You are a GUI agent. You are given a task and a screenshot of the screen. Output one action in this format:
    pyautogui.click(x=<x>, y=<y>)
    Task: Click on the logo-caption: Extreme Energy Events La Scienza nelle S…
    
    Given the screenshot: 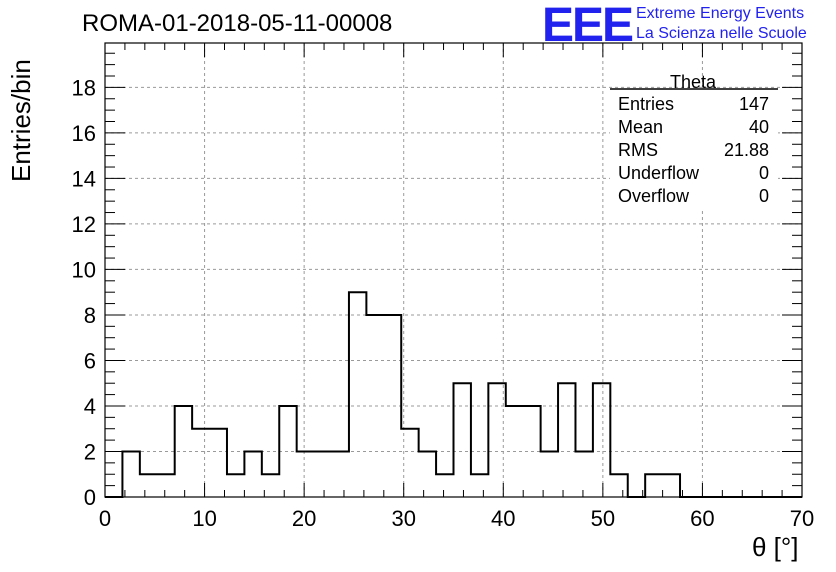 What is the action you would take?
    pyautogui.click(x=721, y=24)
    